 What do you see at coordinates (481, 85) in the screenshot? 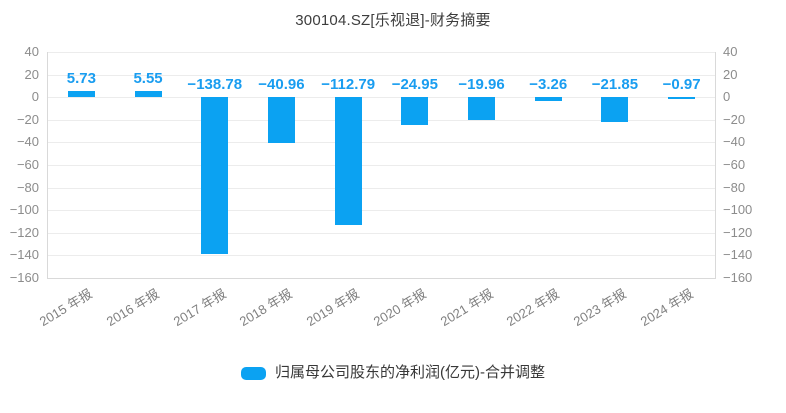
I see `bar-value-label: −19.96` at bounding box center [481, 85].